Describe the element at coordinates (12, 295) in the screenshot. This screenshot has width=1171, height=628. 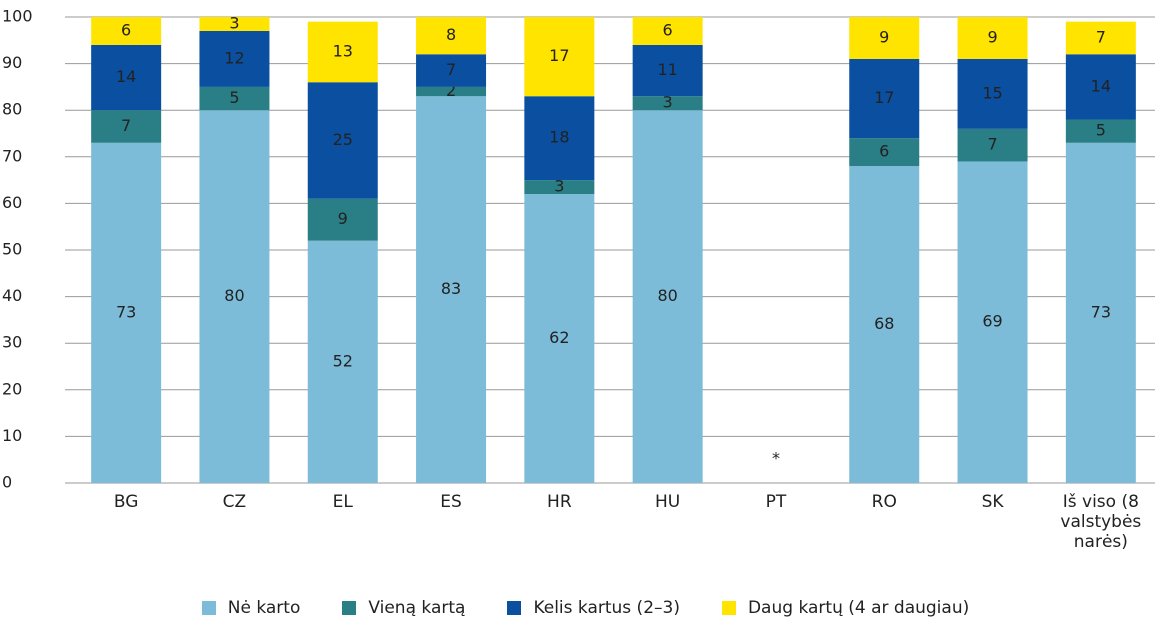
I see `y-tick-label: 40` at that location.